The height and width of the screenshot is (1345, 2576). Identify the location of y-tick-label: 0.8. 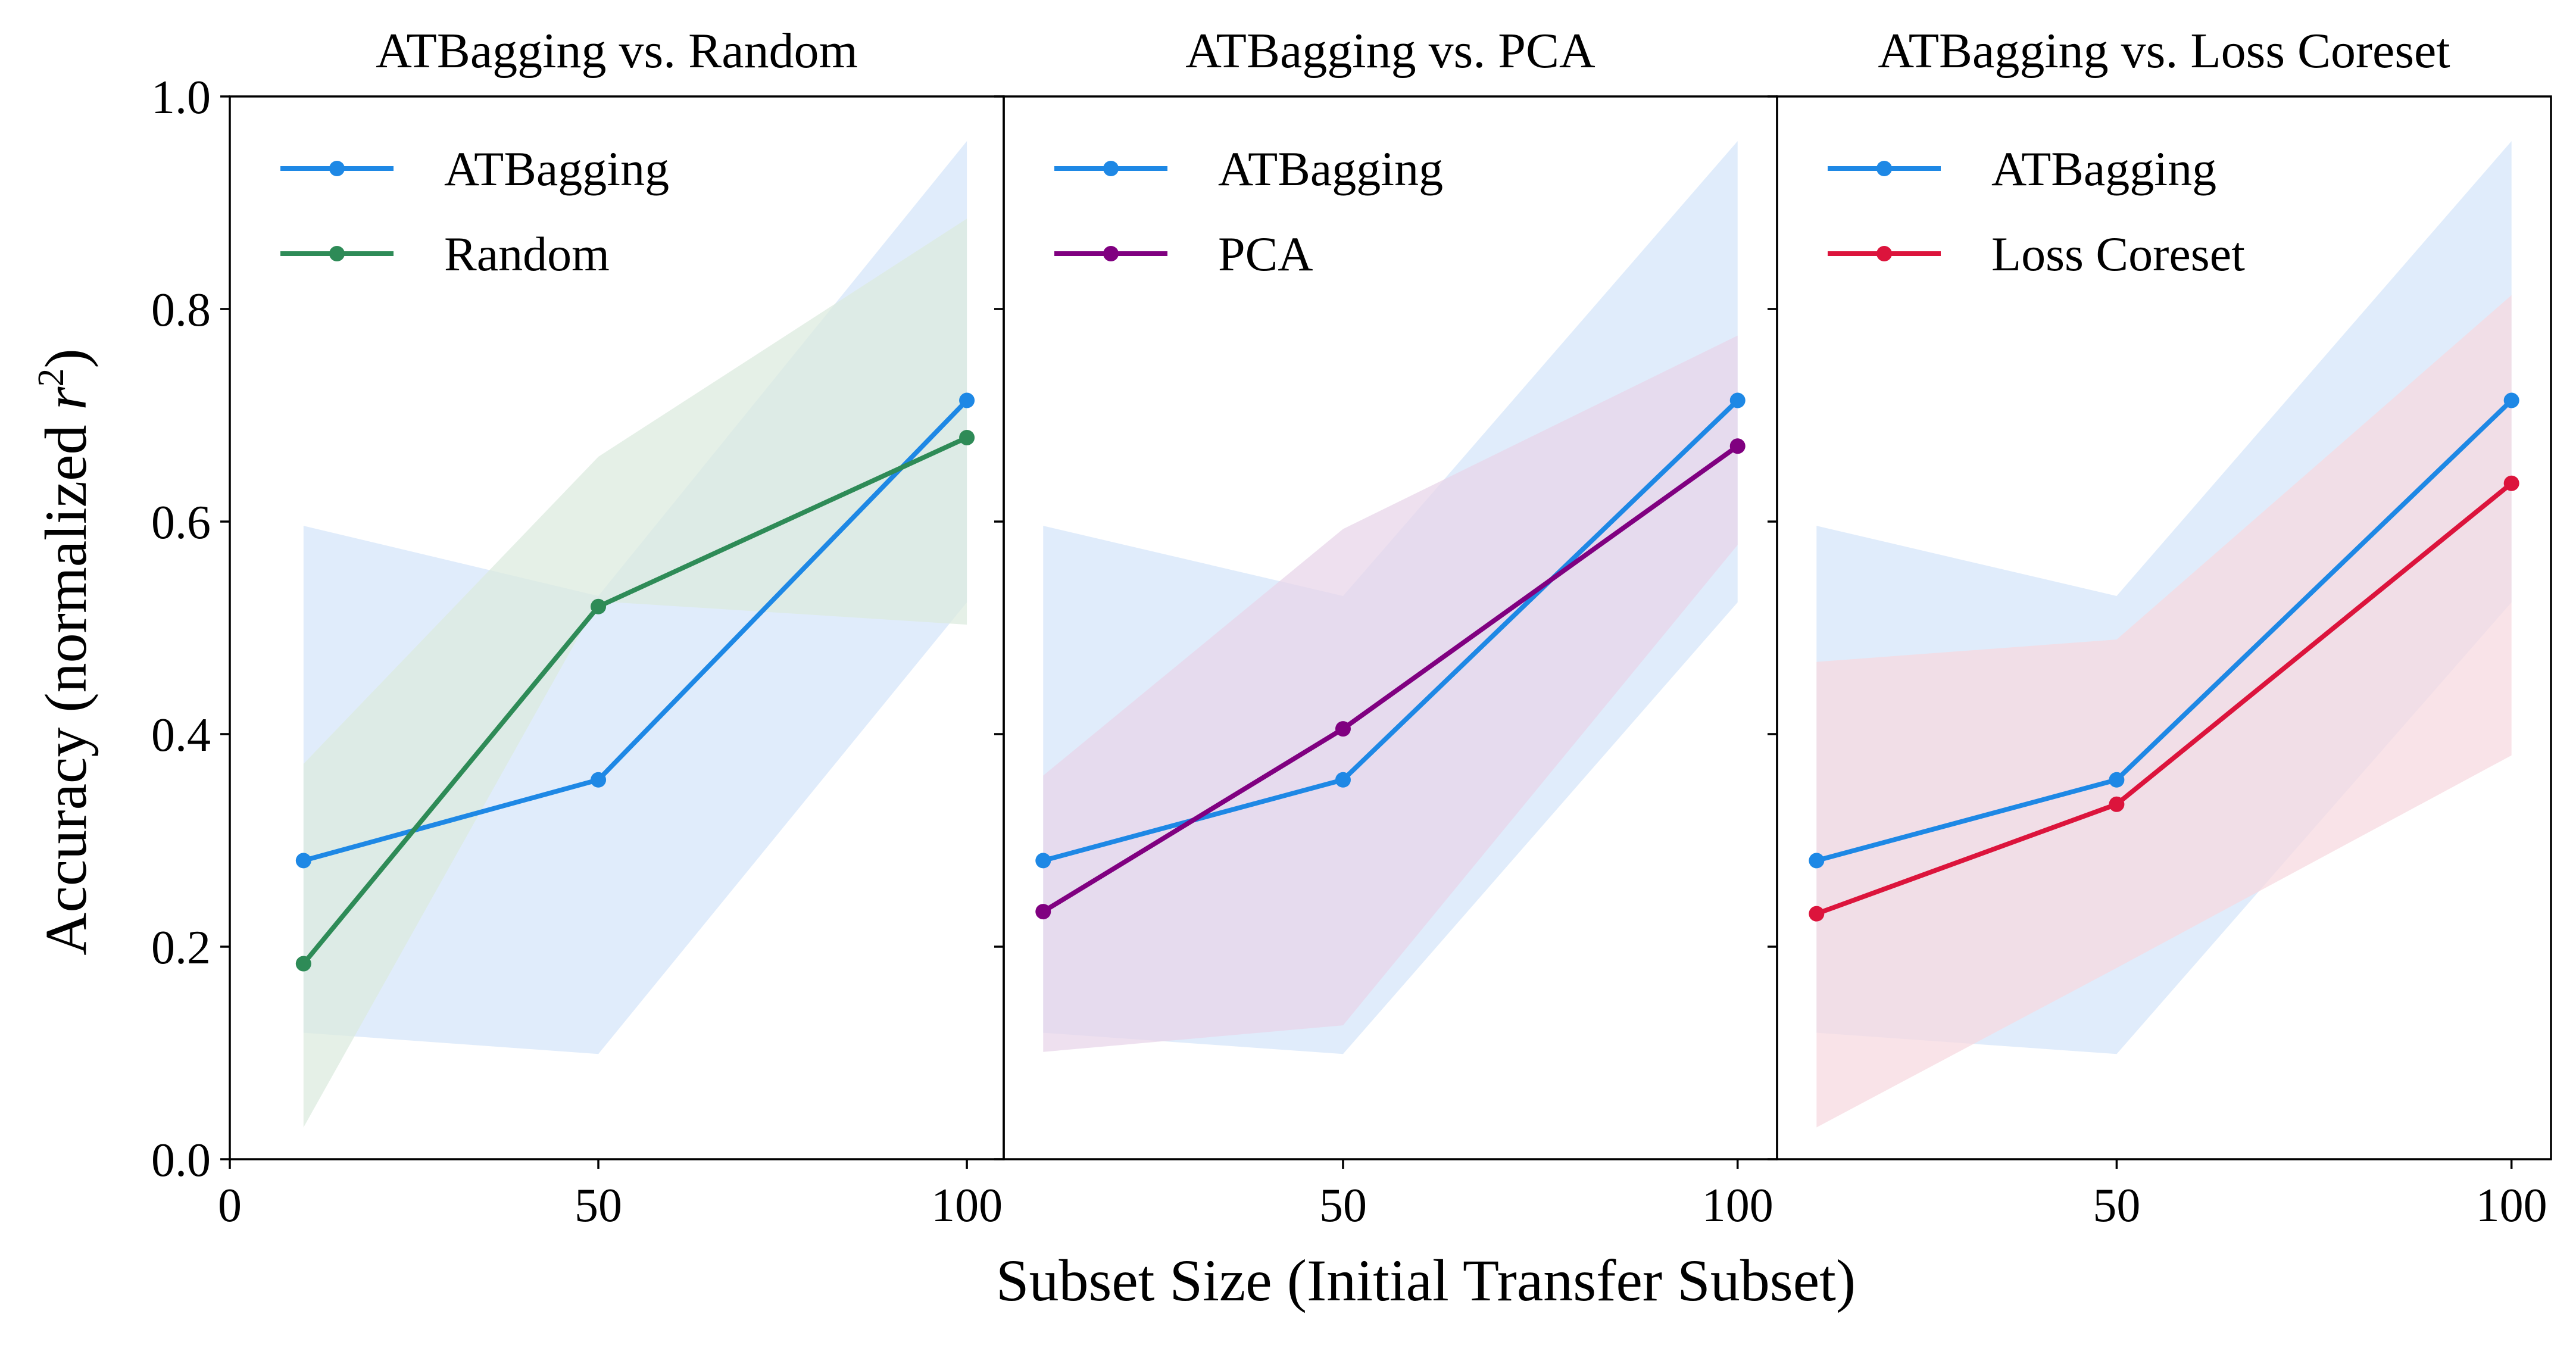
(181, 310).